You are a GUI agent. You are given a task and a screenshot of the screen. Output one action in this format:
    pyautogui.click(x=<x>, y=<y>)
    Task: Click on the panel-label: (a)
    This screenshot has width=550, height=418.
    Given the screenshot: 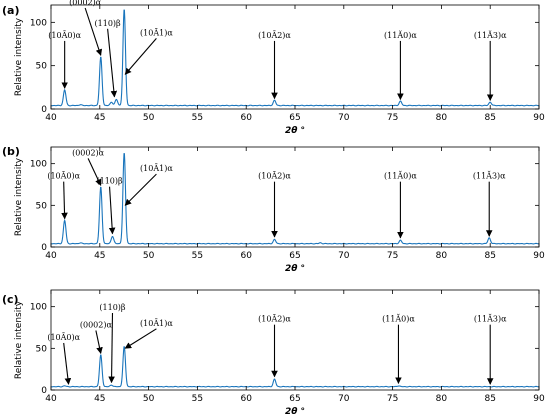 What is the action you would take?
    pyautogui.click(x=10, y=10)
    